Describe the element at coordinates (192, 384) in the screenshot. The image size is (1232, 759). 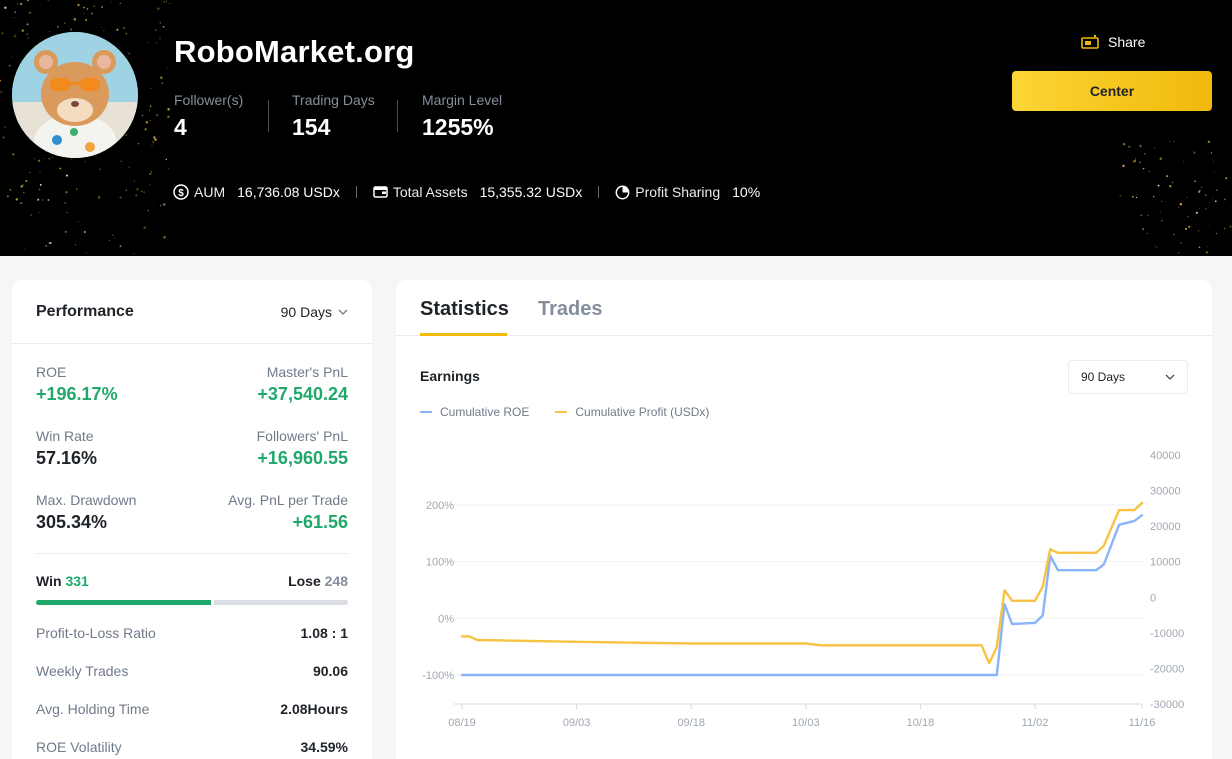
I see `metric-row-roe: ROE +196.17% Master's PnL +37,540.24` at that location.